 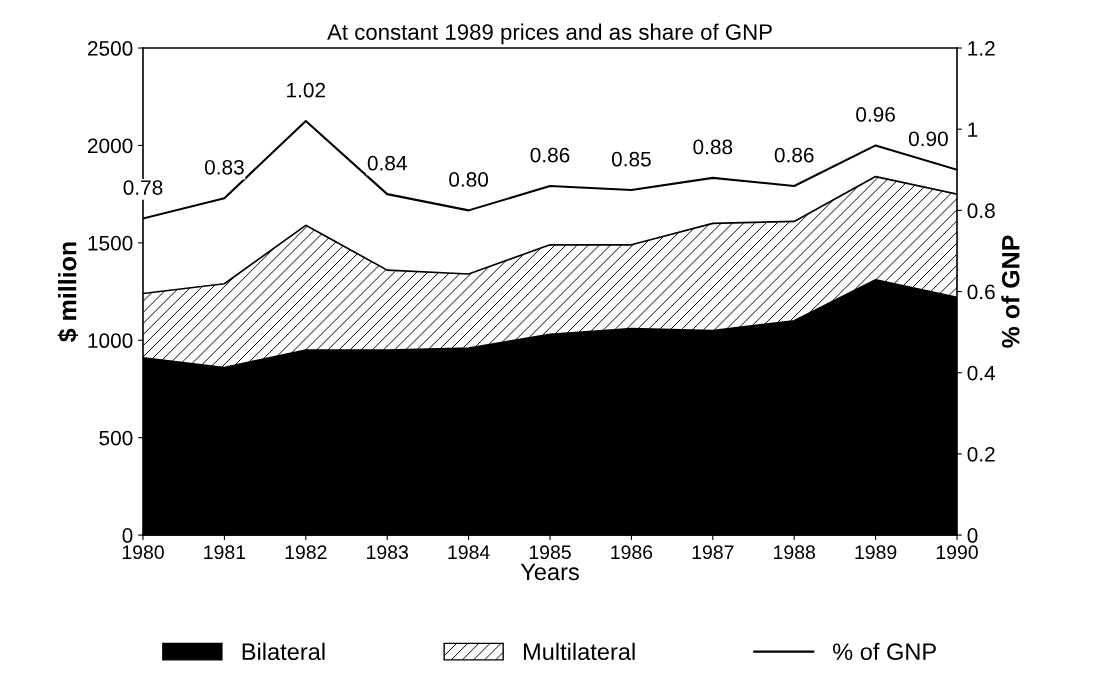 What do you see at coordinates (306, 90) in the screenshot?
I see `data-label: 1.02` at bounding box center [306, 90].